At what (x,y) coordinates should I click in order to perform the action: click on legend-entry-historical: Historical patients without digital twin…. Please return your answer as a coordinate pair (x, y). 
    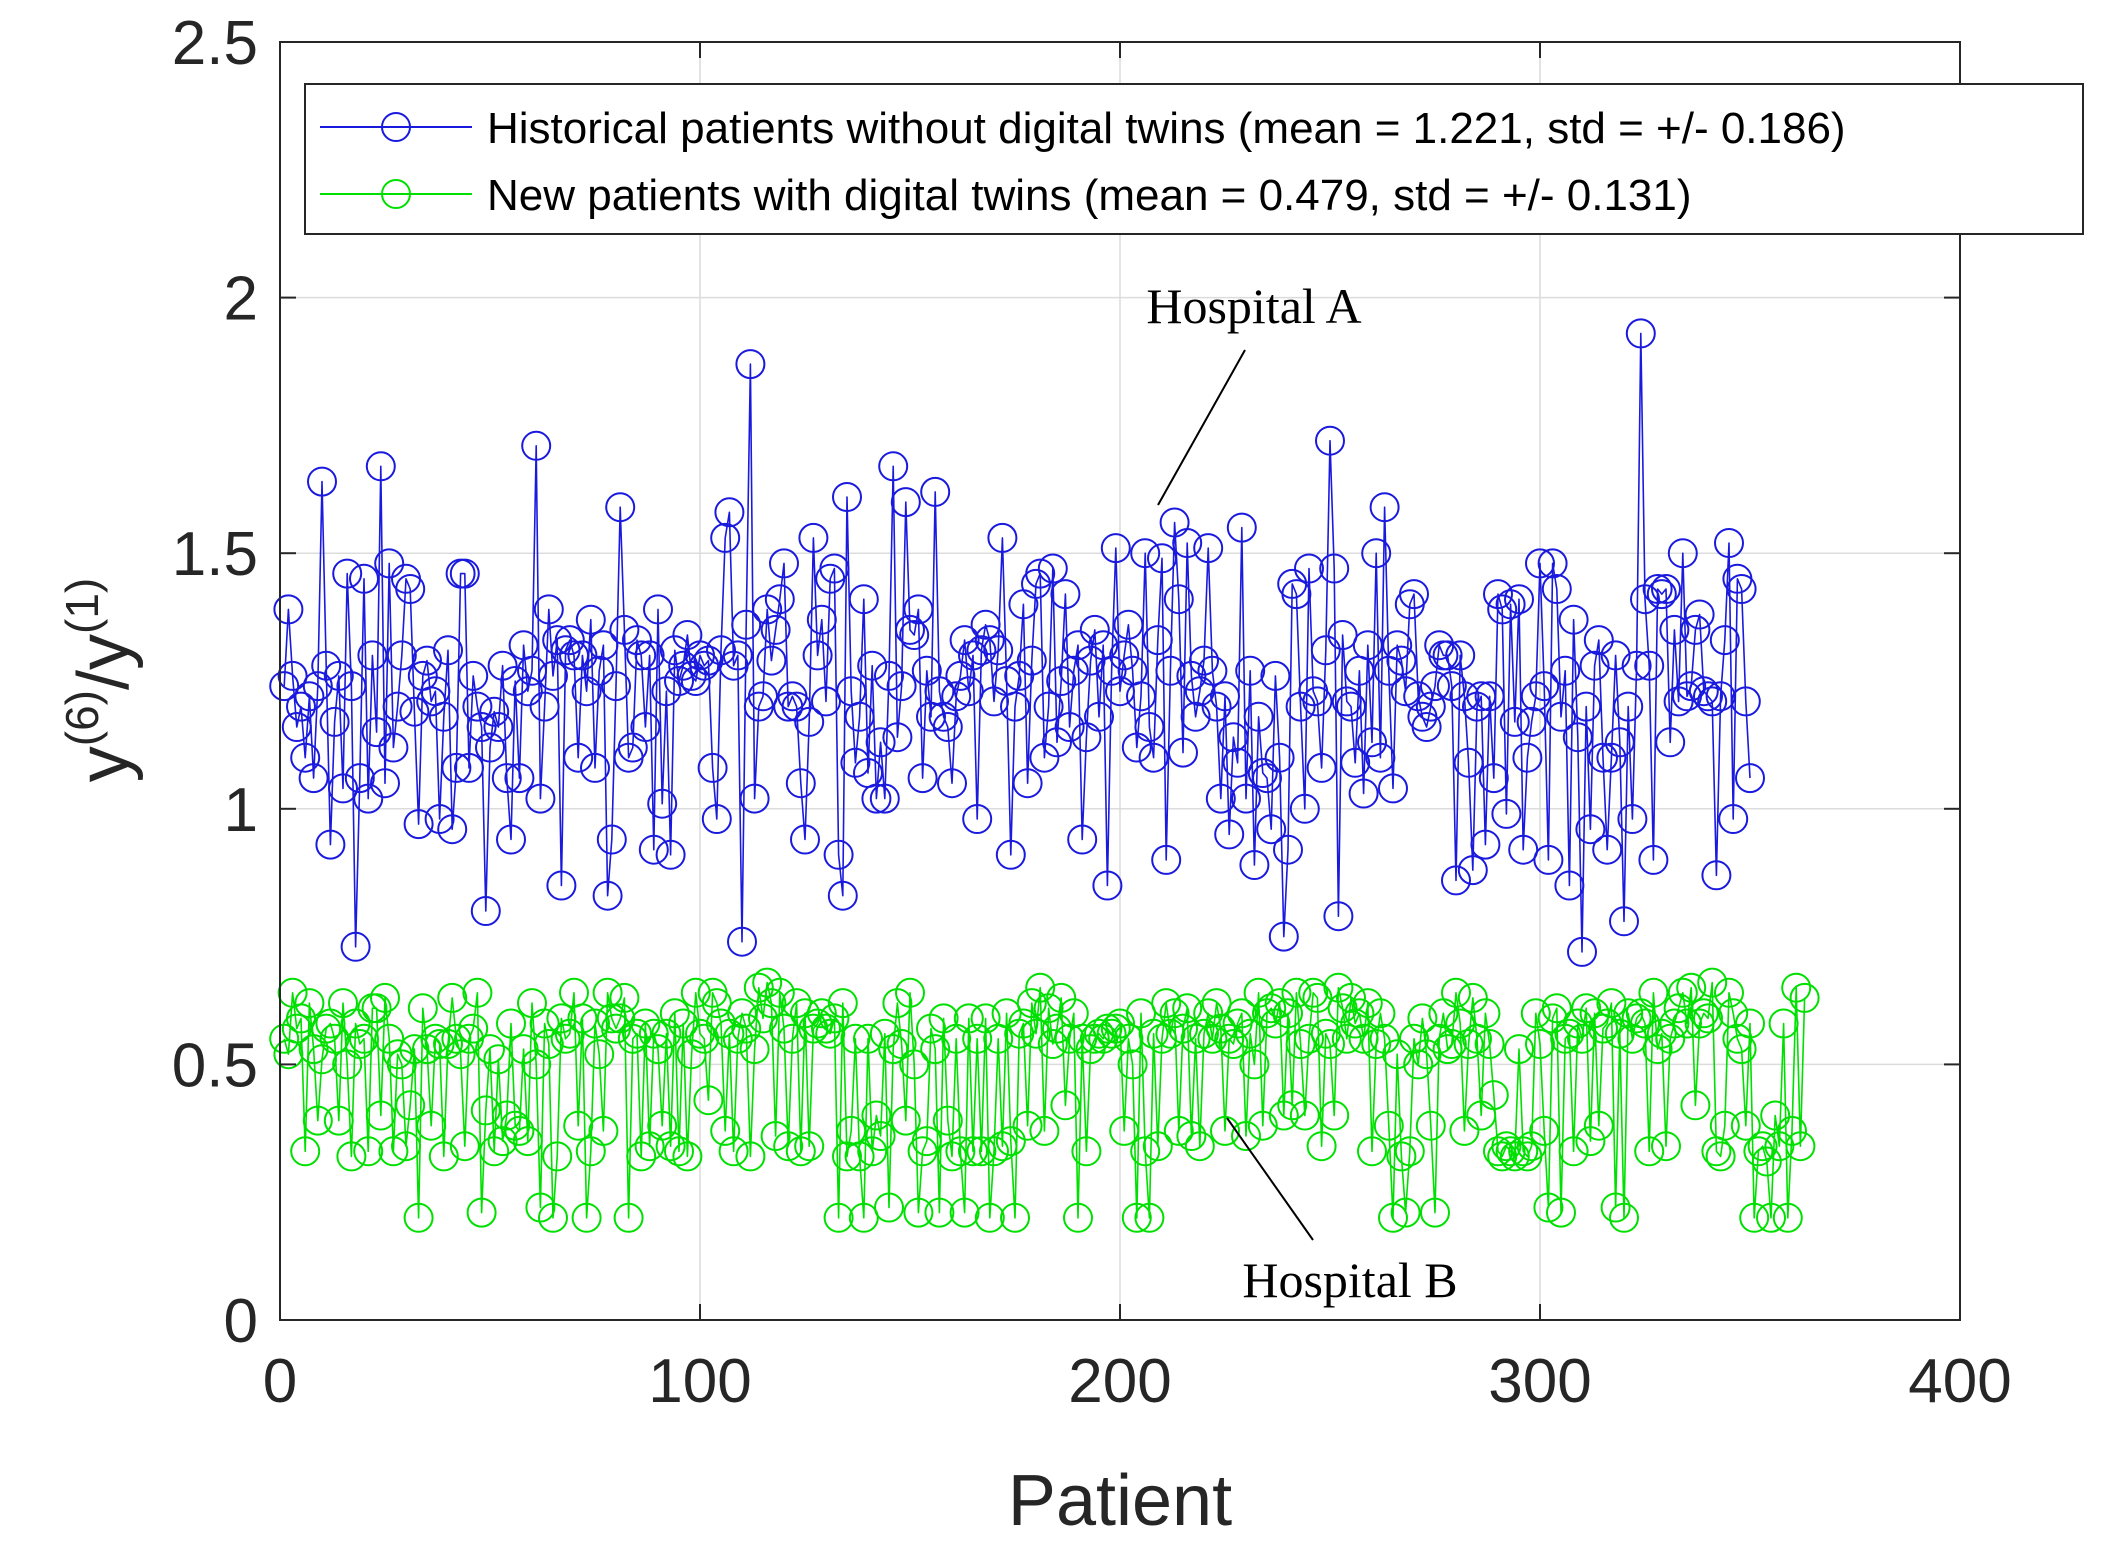
    Looking at the image, I should click on (1083, 128).